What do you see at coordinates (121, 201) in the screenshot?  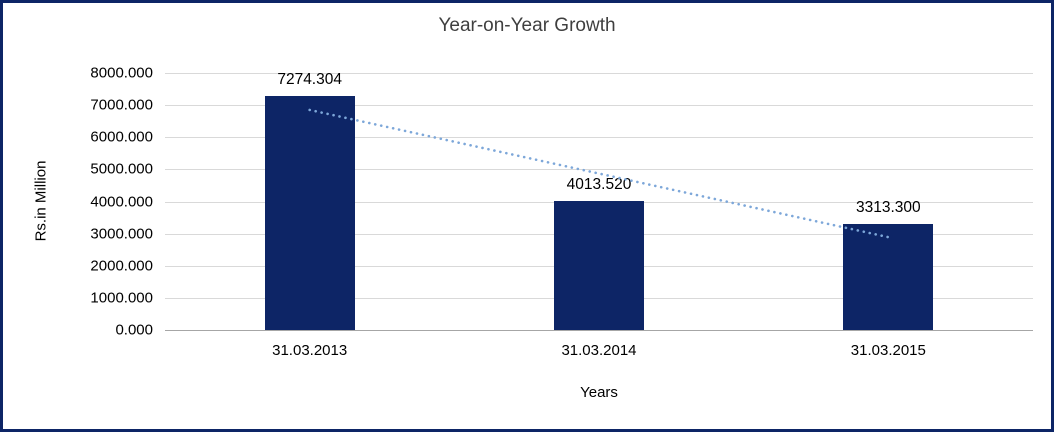 I see `y-tick-label: 4000.000` at bounding box center [121, 201].